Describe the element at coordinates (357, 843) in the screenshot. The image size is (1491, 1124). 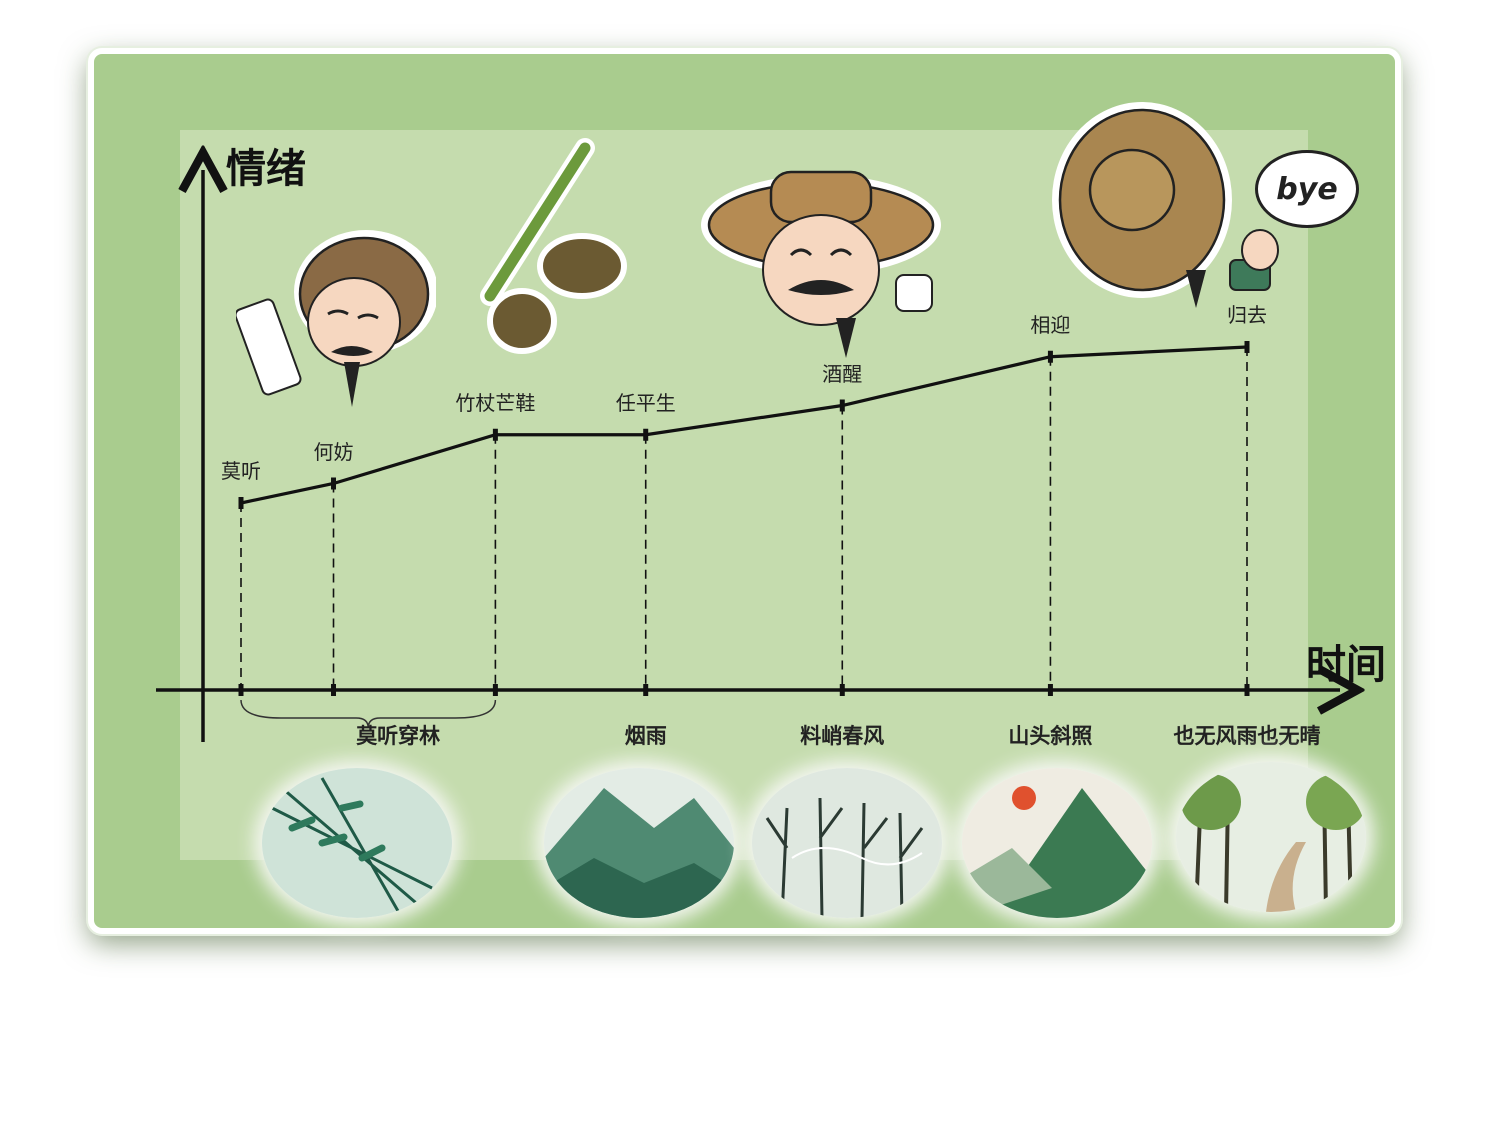
I see `bamboo-rain-scene` at that location.